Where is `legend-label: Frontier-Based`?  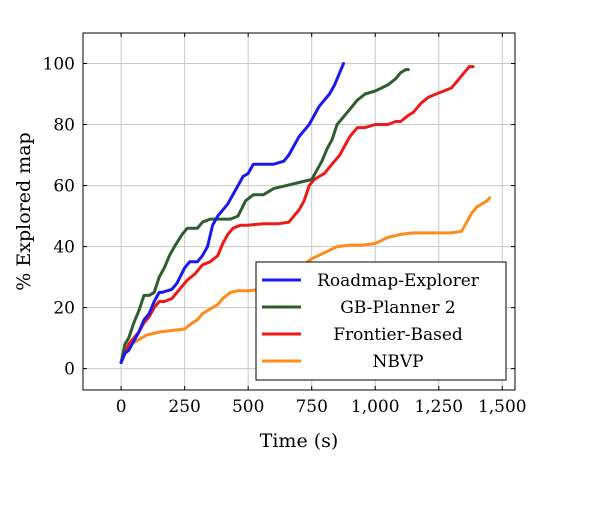 legend-label: Frontier-Based is located at coordinates (398, 335).